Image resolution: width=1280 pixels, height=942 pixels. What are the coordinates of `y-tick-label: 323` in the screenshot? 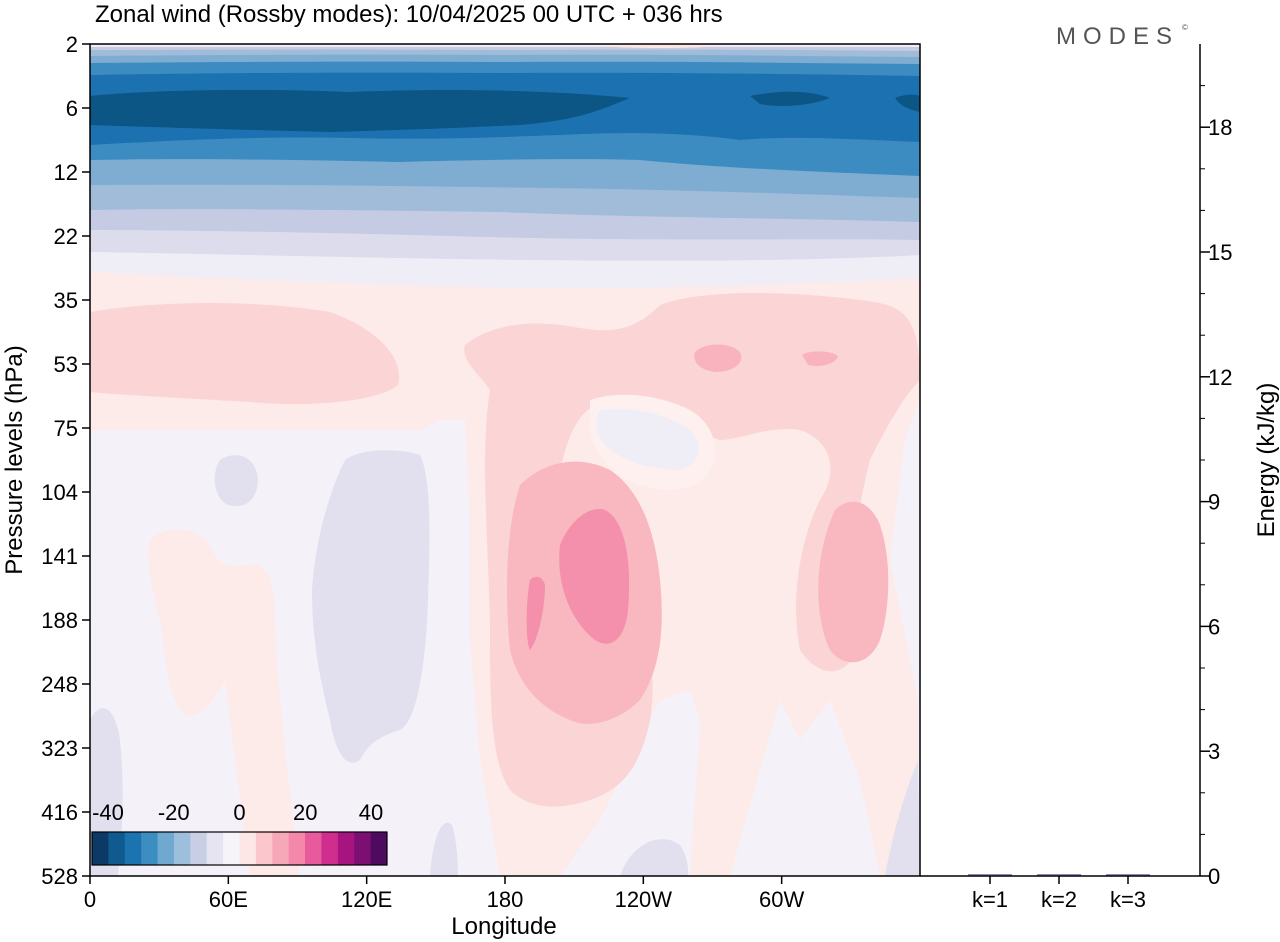 It's located at (59, 748).